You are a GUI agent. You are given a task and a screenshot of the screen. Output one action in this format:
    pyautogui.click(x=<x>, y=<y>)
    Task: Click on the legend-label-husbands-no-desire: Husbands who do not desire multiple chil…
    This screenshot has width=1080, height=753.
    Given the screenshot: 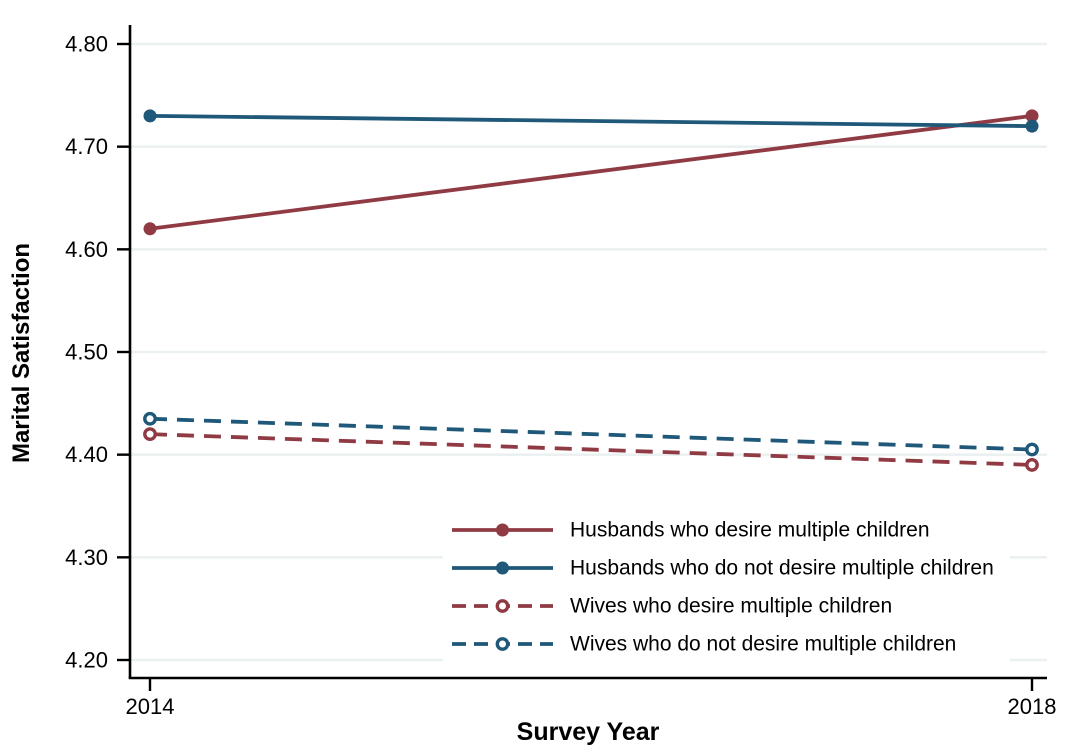 What is the action you would take?
    pyautogui.click(x=782, y=568)
    